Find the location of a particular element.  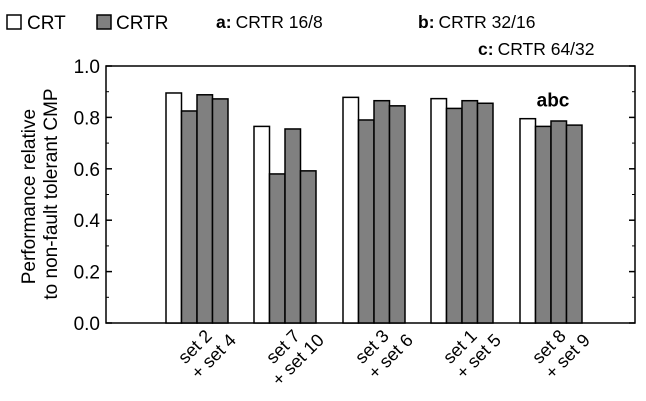

legend-label-crtr: CRTR is located at coordinates (142, 23).